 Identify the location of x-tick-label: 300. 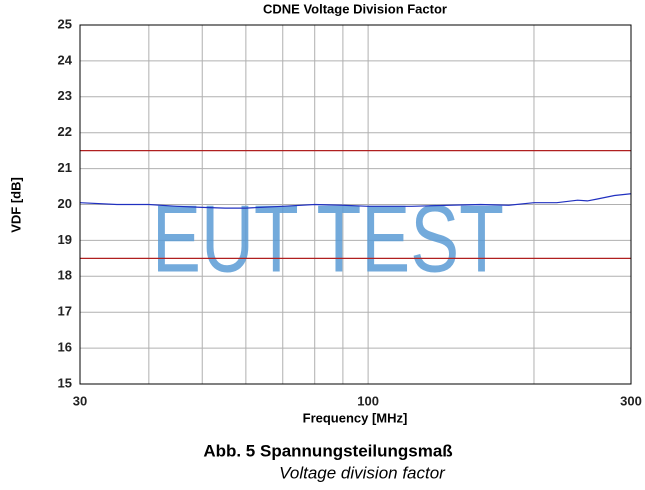
(631, 400).